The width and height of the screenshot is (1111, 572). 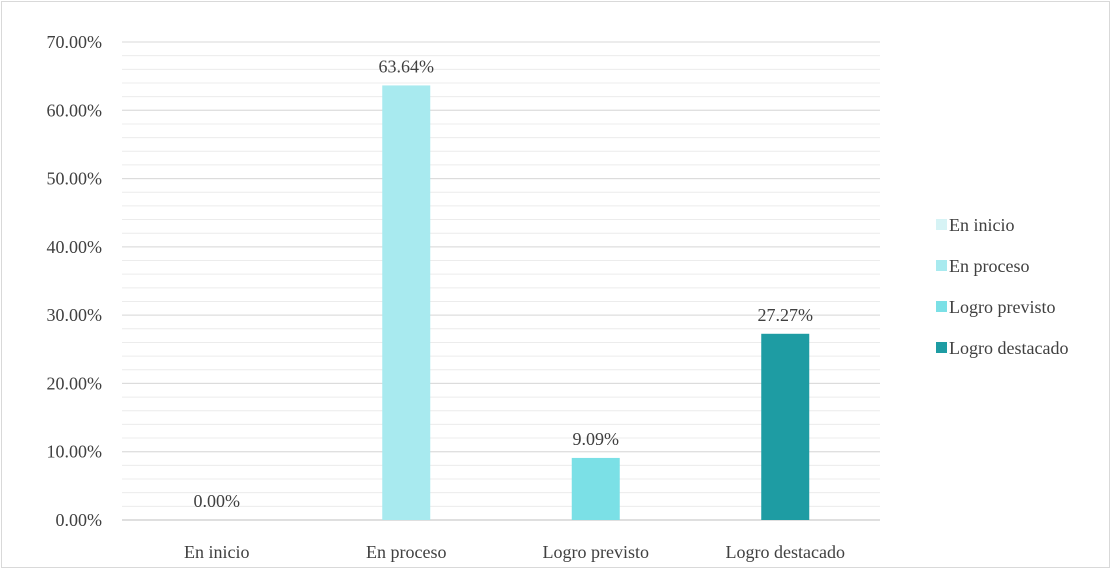 What do you see at coordinates (217, 552) in the screenshot?
I see `x-tick-label: En inicio` at bounding box center [217, 552].